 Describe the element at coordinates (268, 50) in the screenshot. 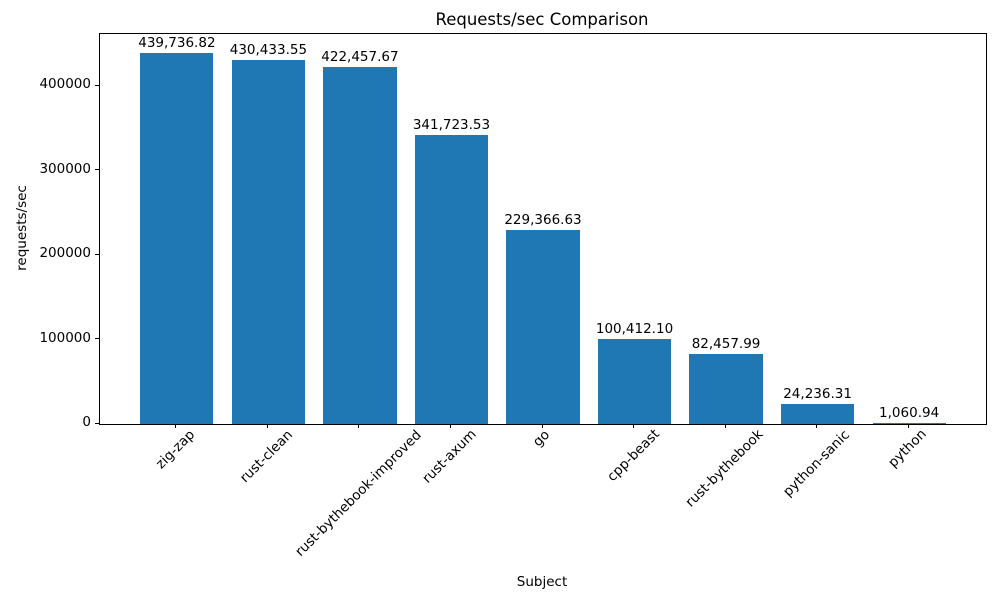

I see `bar-value-label: 430,433.55` at that location.